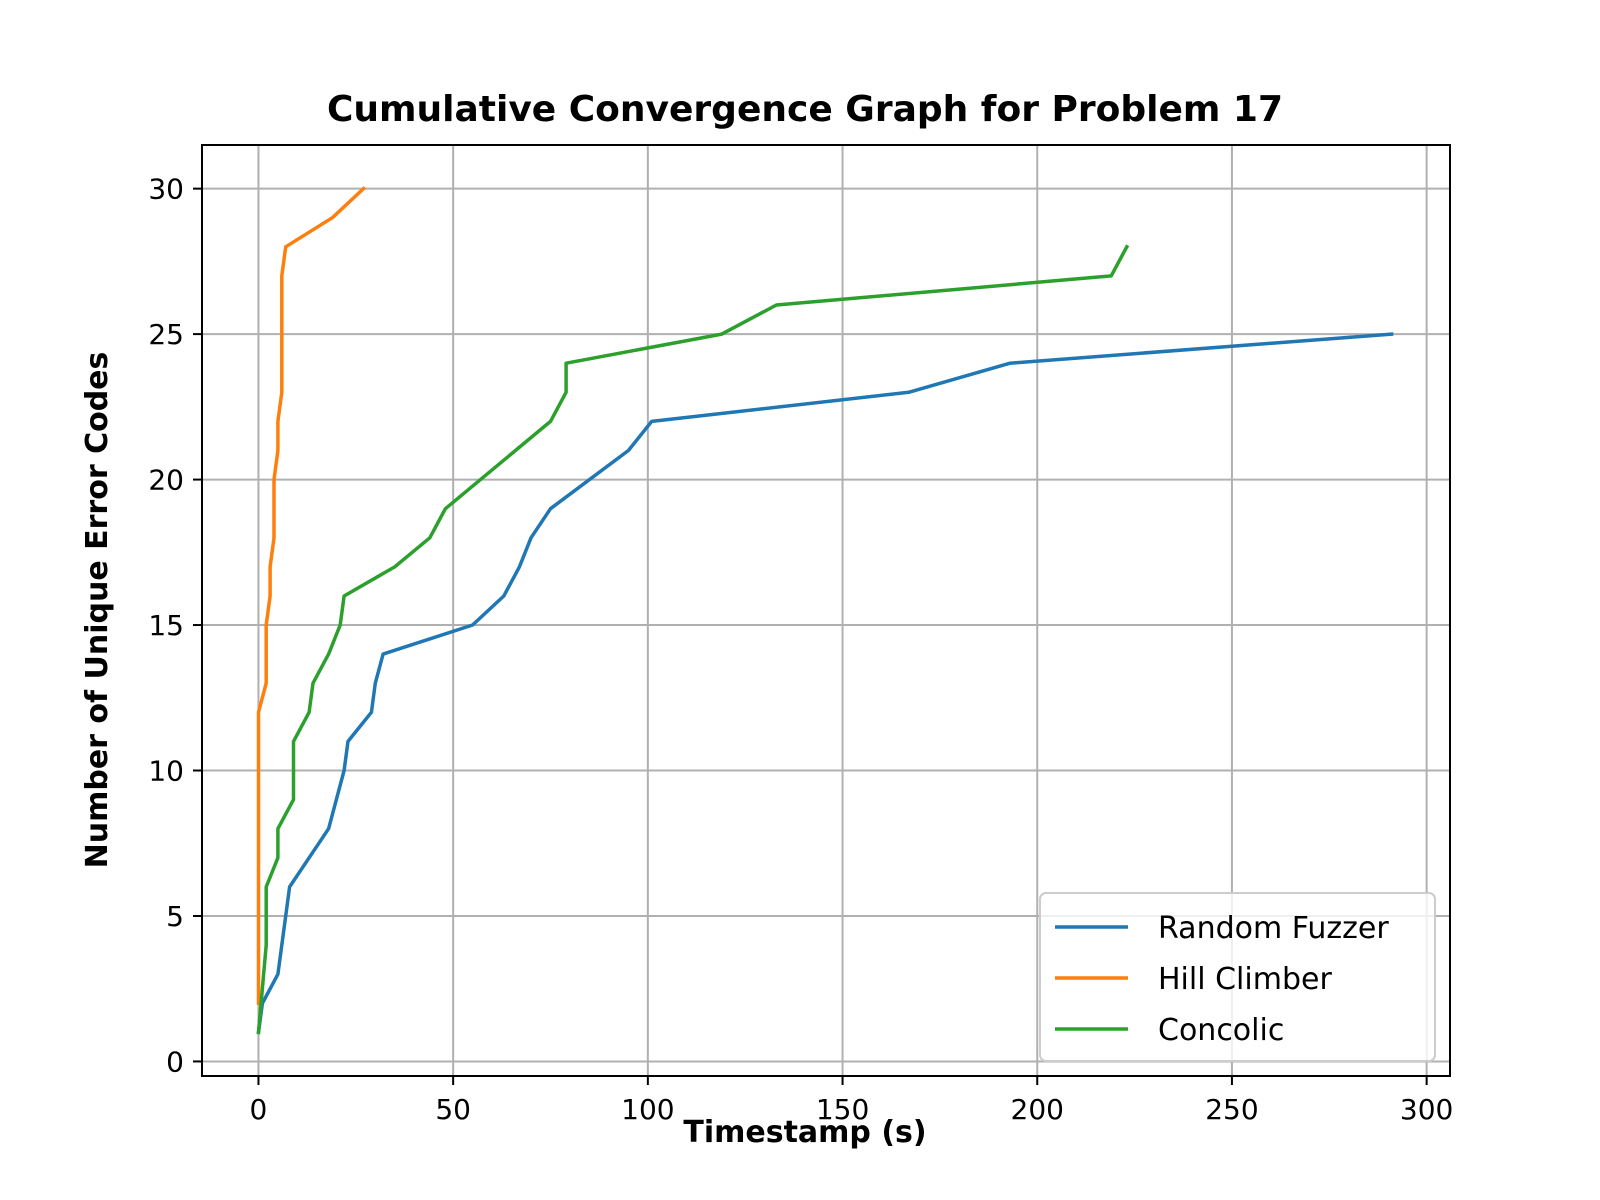  I want to click on legend-label-hill-climber: Hill Climber, so click(1245, 979).